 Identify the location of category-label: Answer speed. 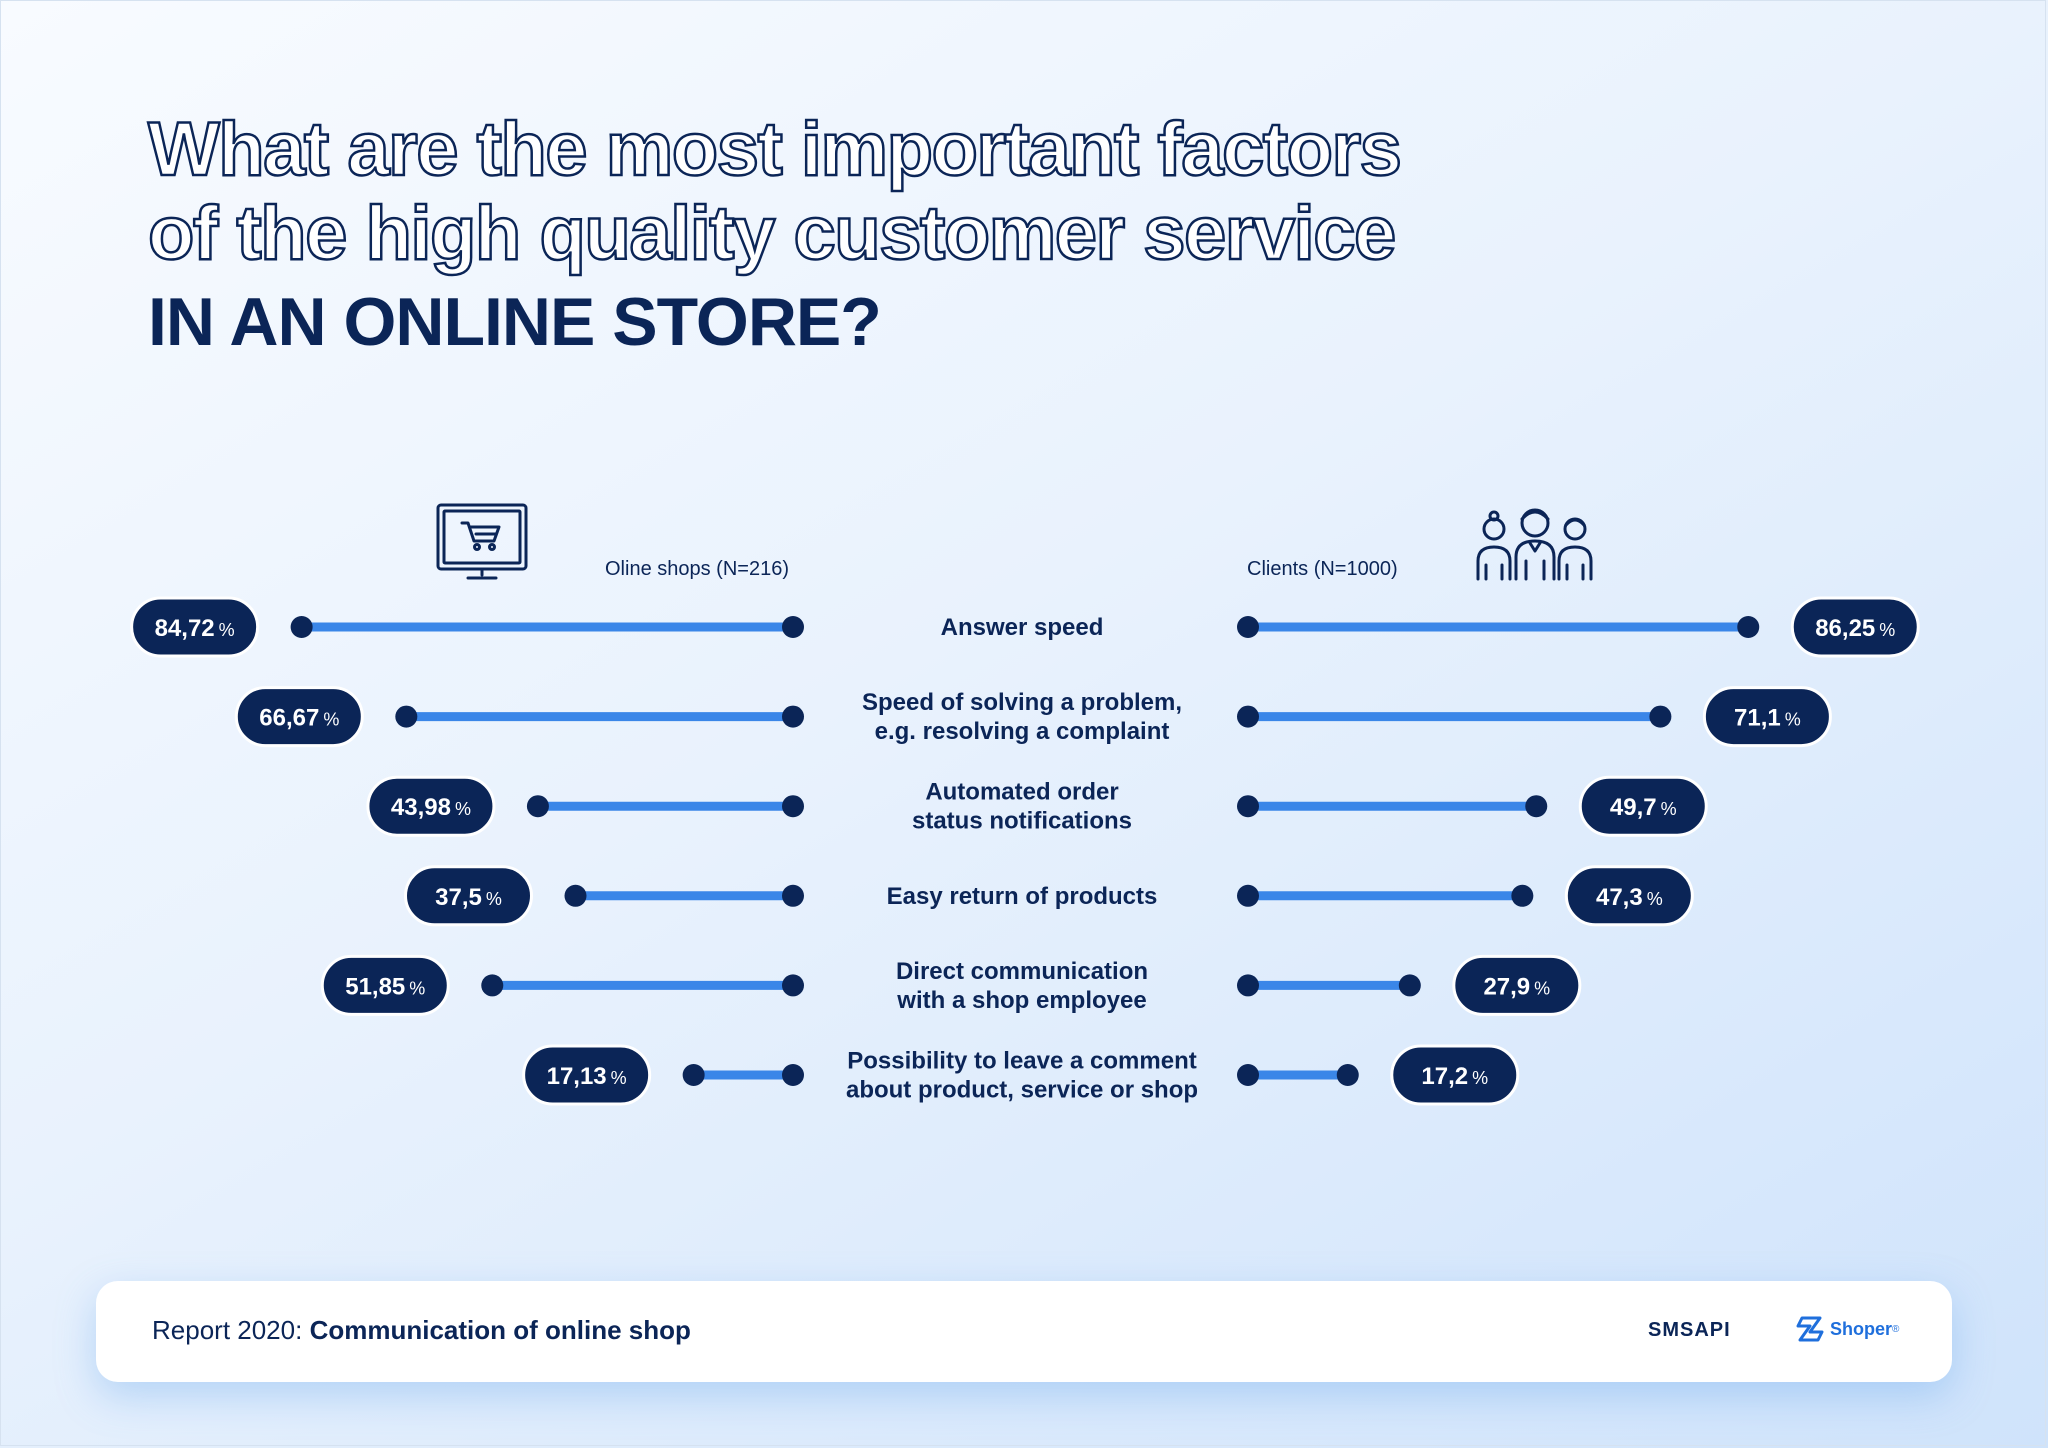
(1022, 627).